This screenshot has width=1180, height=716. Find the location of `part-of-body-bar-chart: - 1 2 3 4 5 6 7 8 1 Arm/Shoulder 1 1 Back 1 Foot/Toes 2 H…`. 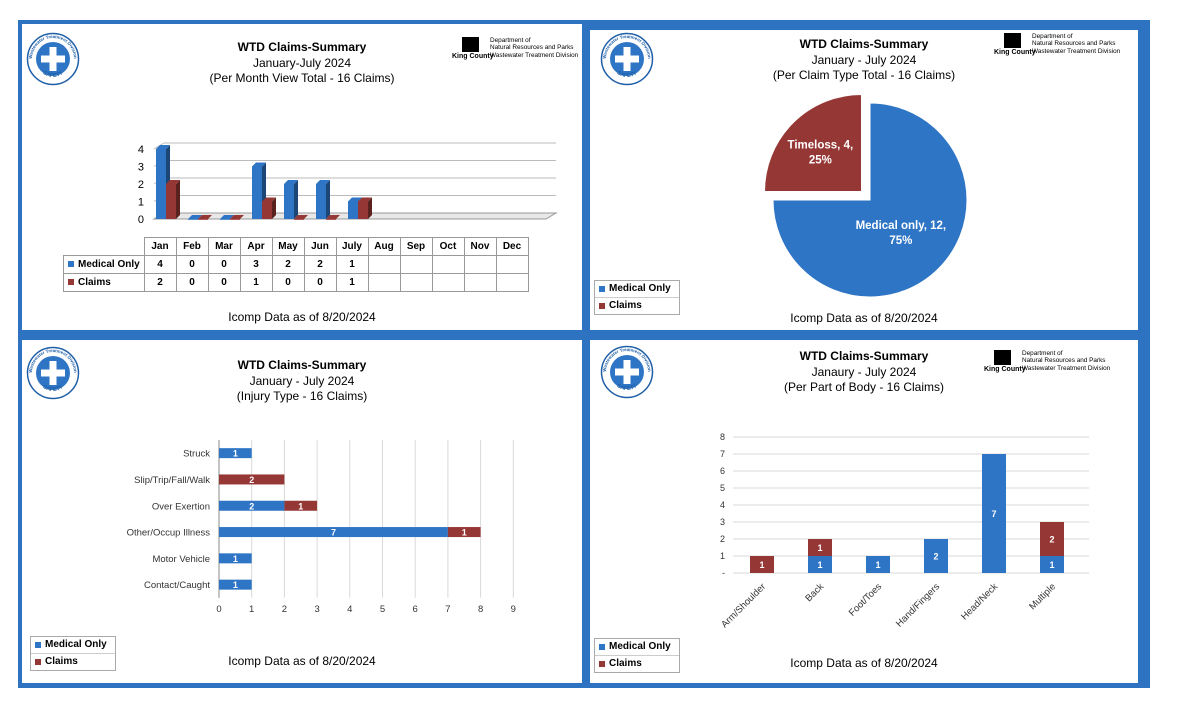

part-of-body-bar-chart: - 1 2 3 4 5 6 7 8 1 Arm/Shoulder 1 1 Back 1 Foot/Toes 2 H… is located at coordinates (904, 531).